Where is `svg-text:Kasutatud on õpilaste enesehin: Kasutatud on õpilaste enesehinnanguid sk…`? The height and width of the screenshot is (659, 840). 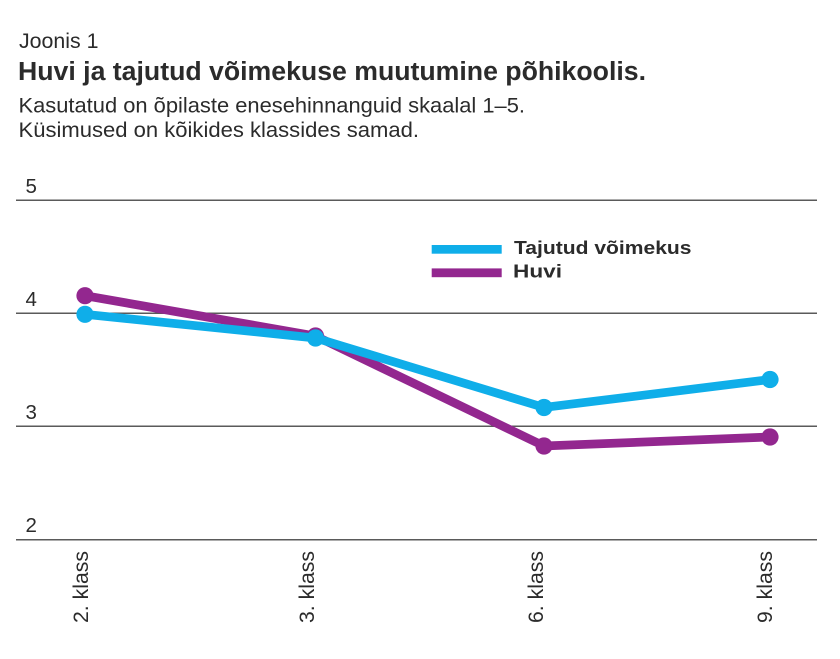
svg-text:Kasutatud on õpilaste enesehin: Kasutatud on õpilaste enesehinnanguid sk… is located at coordinates (272, 106).